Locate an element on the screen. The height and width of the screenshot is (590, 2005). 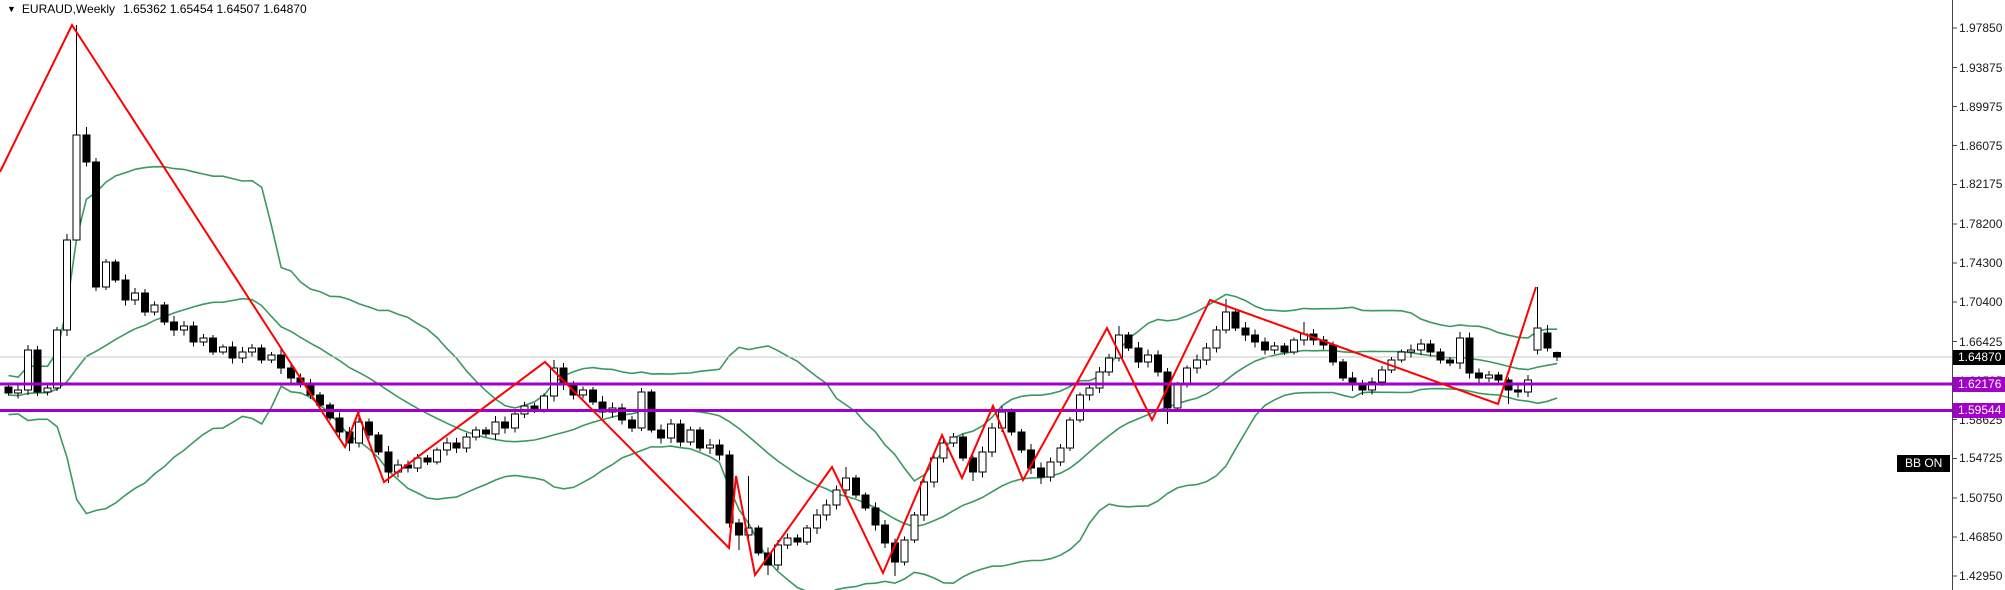
resistance-level-badge: 1.62176 is located at coordinates (1979, 384).